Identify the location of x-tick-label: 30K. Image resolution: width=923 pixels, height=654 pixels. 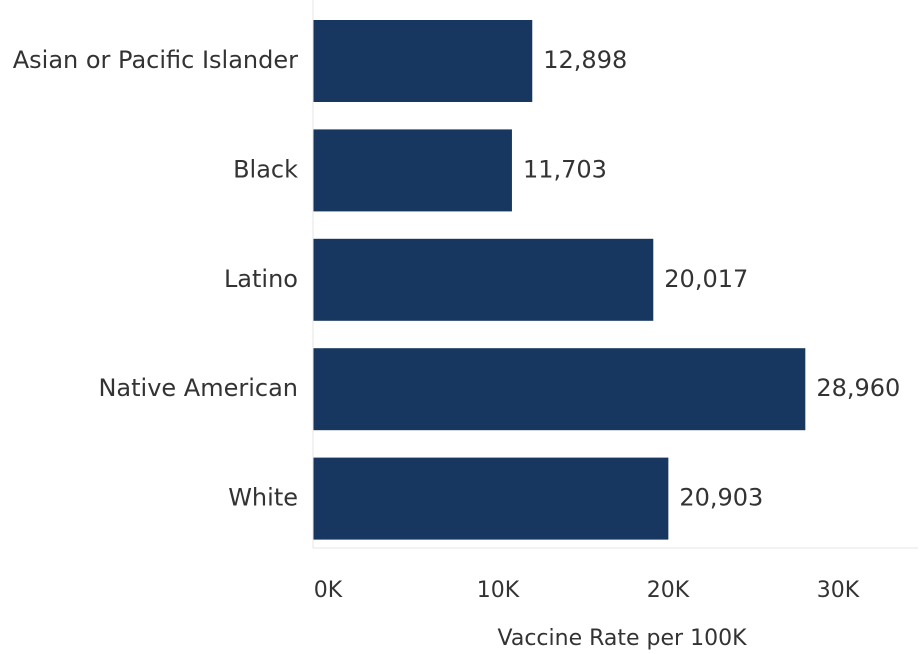
(838, 590).